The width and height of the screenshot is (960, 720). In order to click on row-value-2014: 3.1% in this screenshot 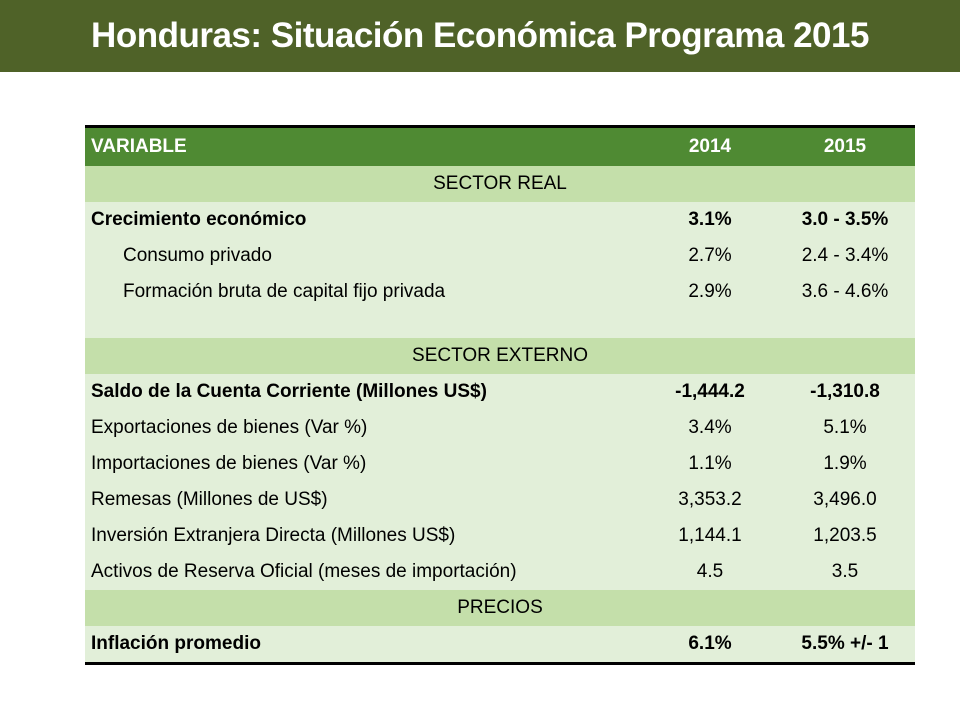, I will do `click(710, 219)`.